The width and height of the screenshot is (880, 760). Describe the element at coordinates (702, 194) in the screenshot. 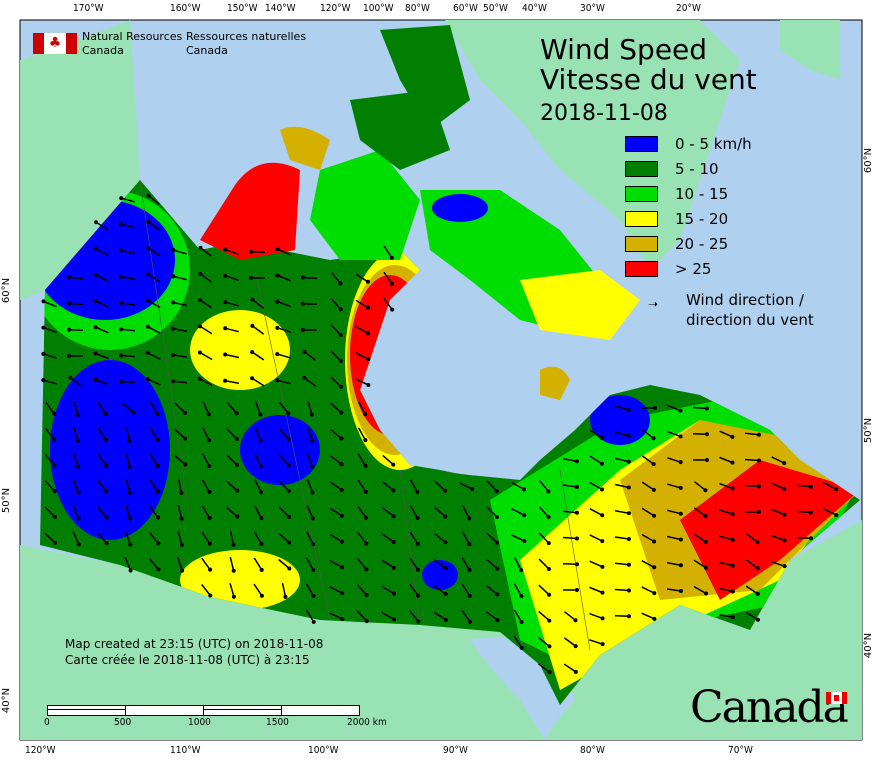

I see `legend-label: 10 - 15` at that location.